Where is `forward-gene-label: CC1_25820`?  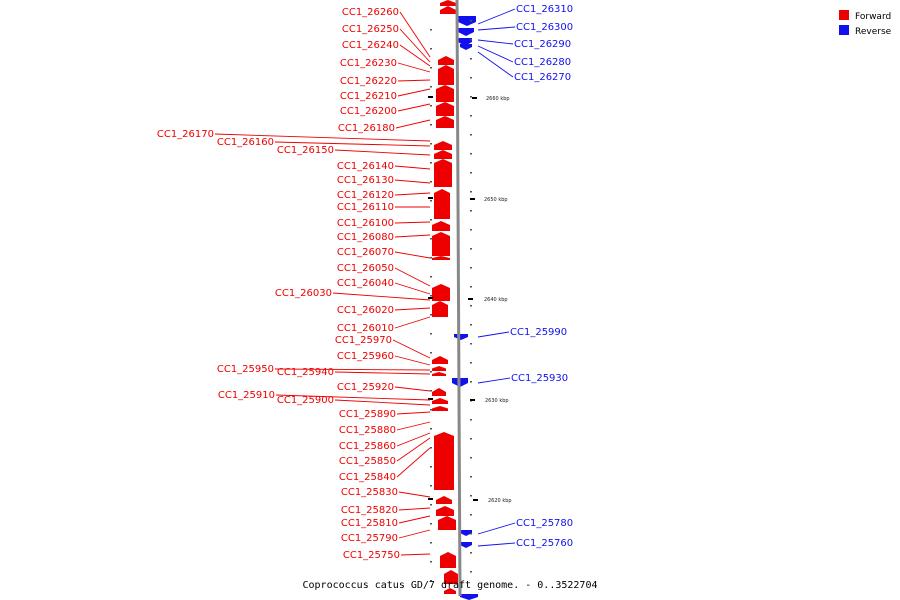 forward-gene-label: CC1_25820 is located at coordinates (369, 510).